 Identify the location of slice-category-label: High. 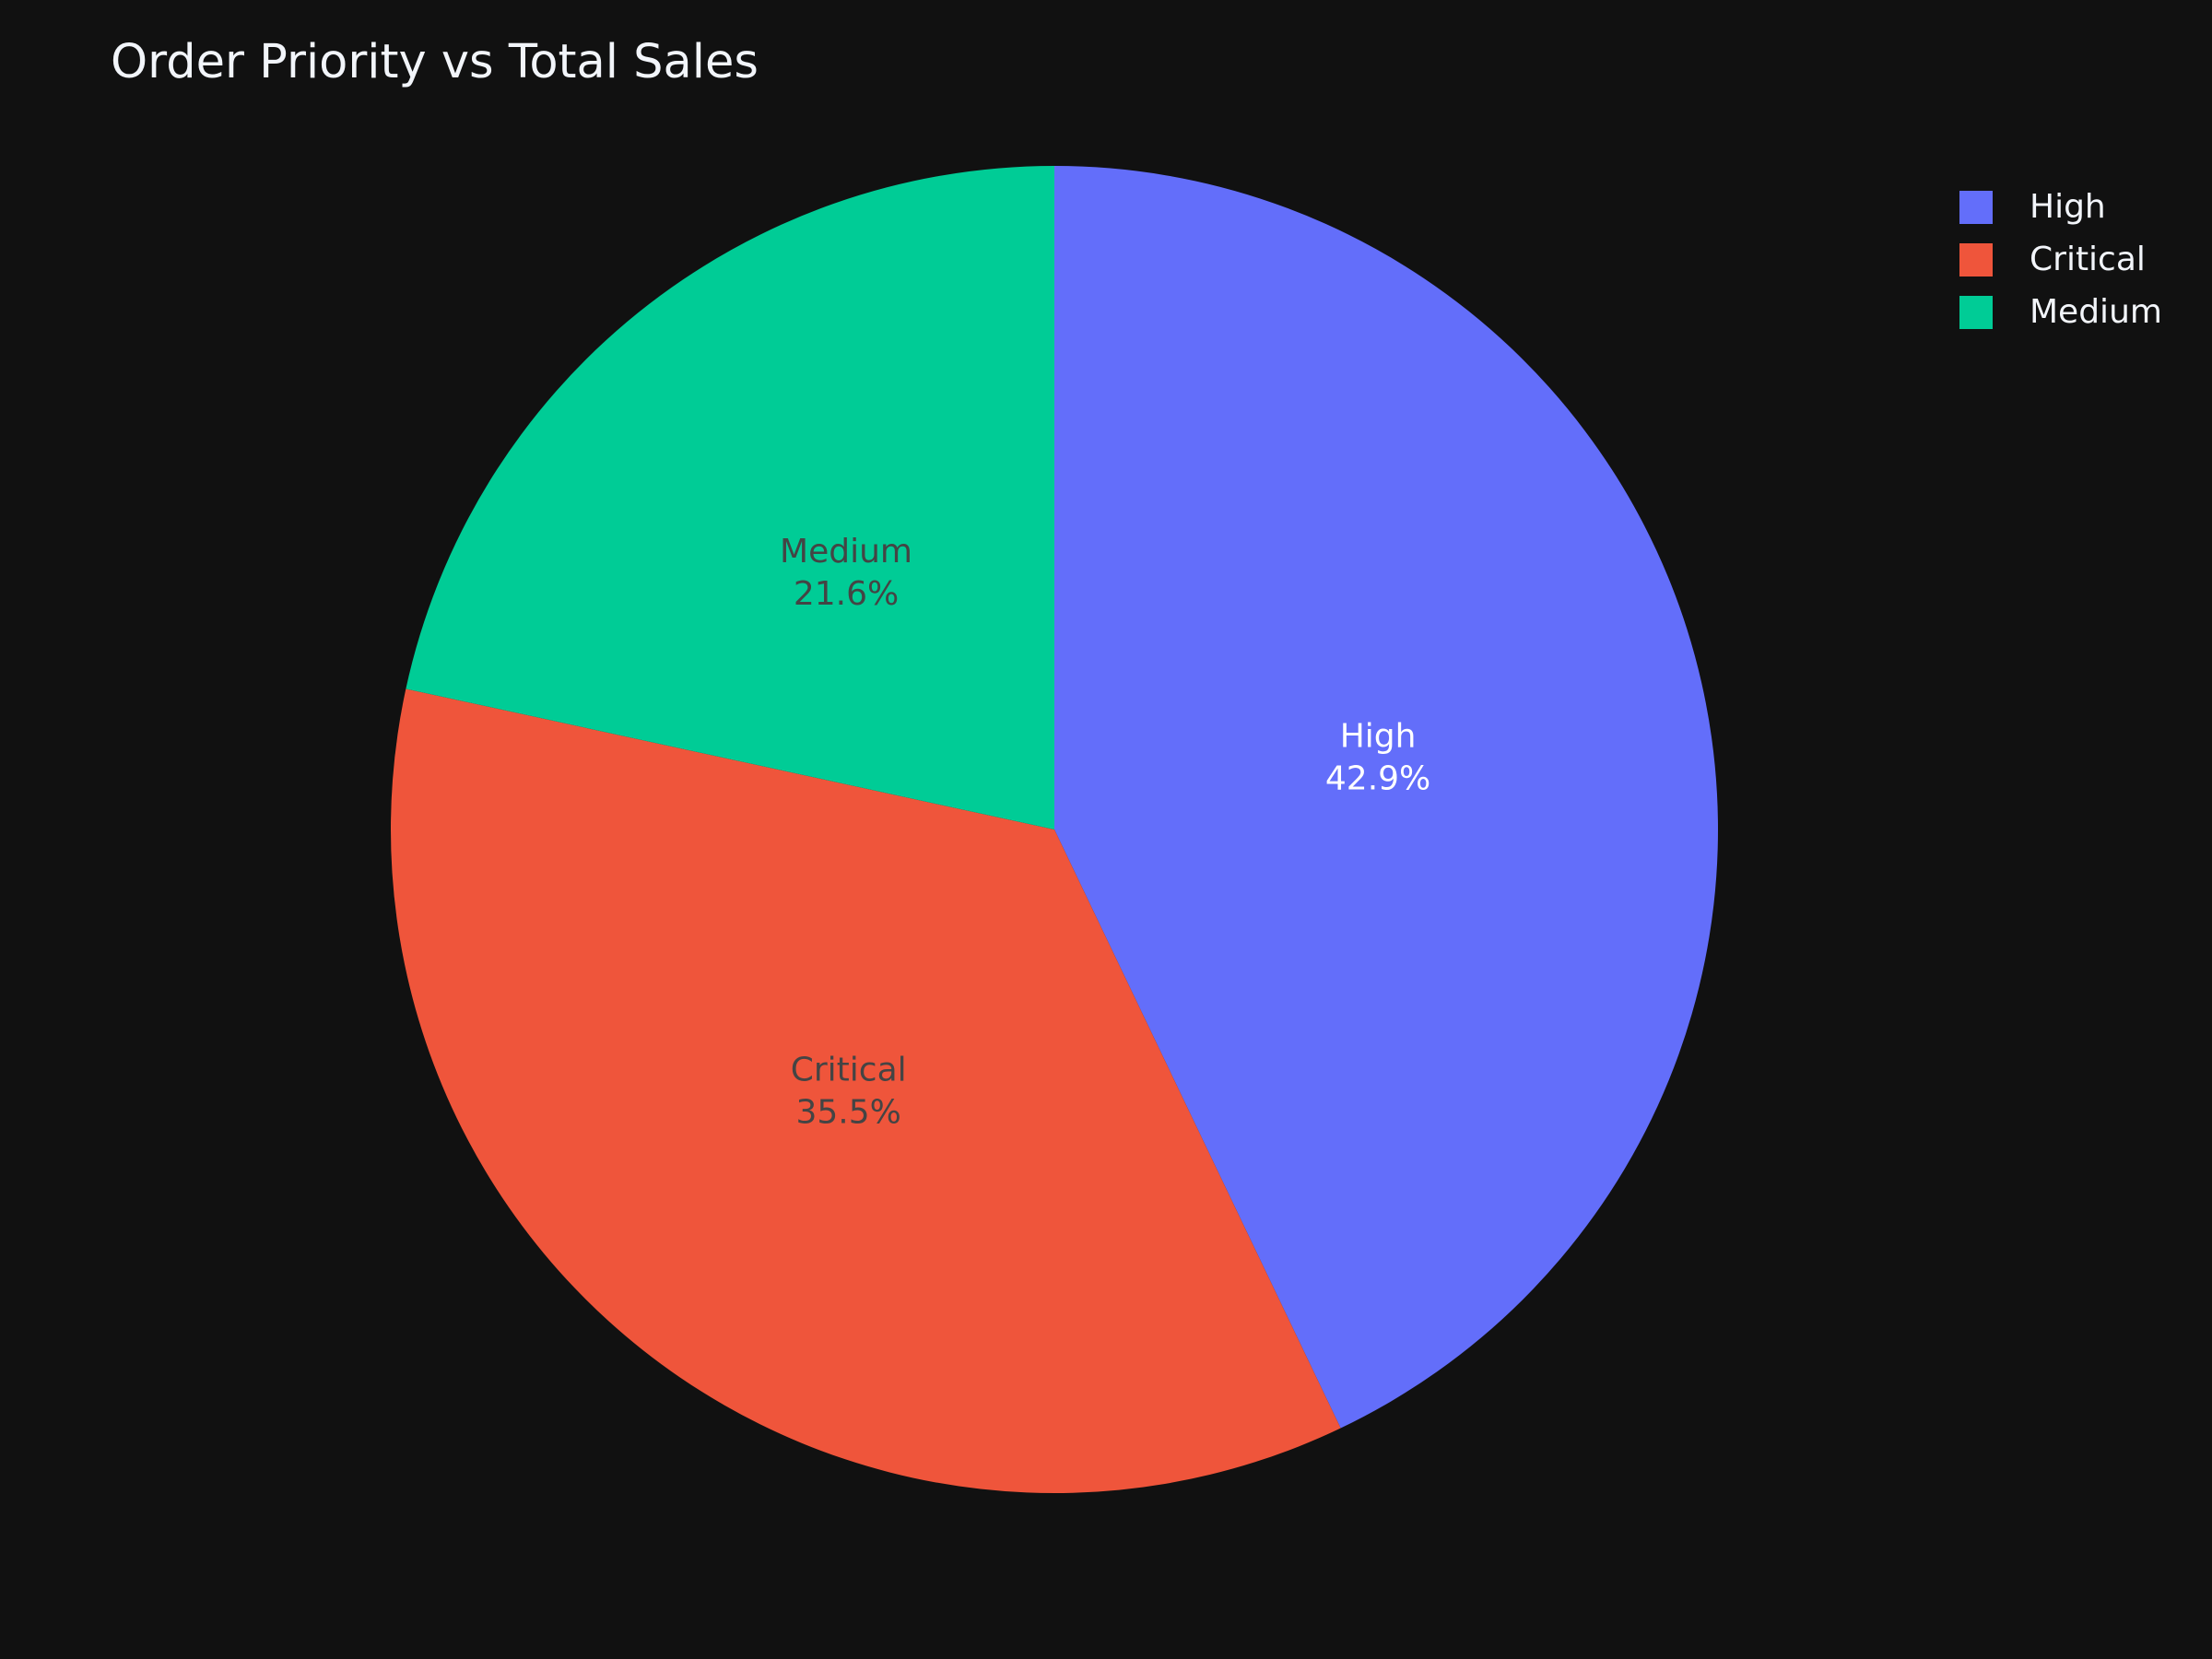
(1378, 736).